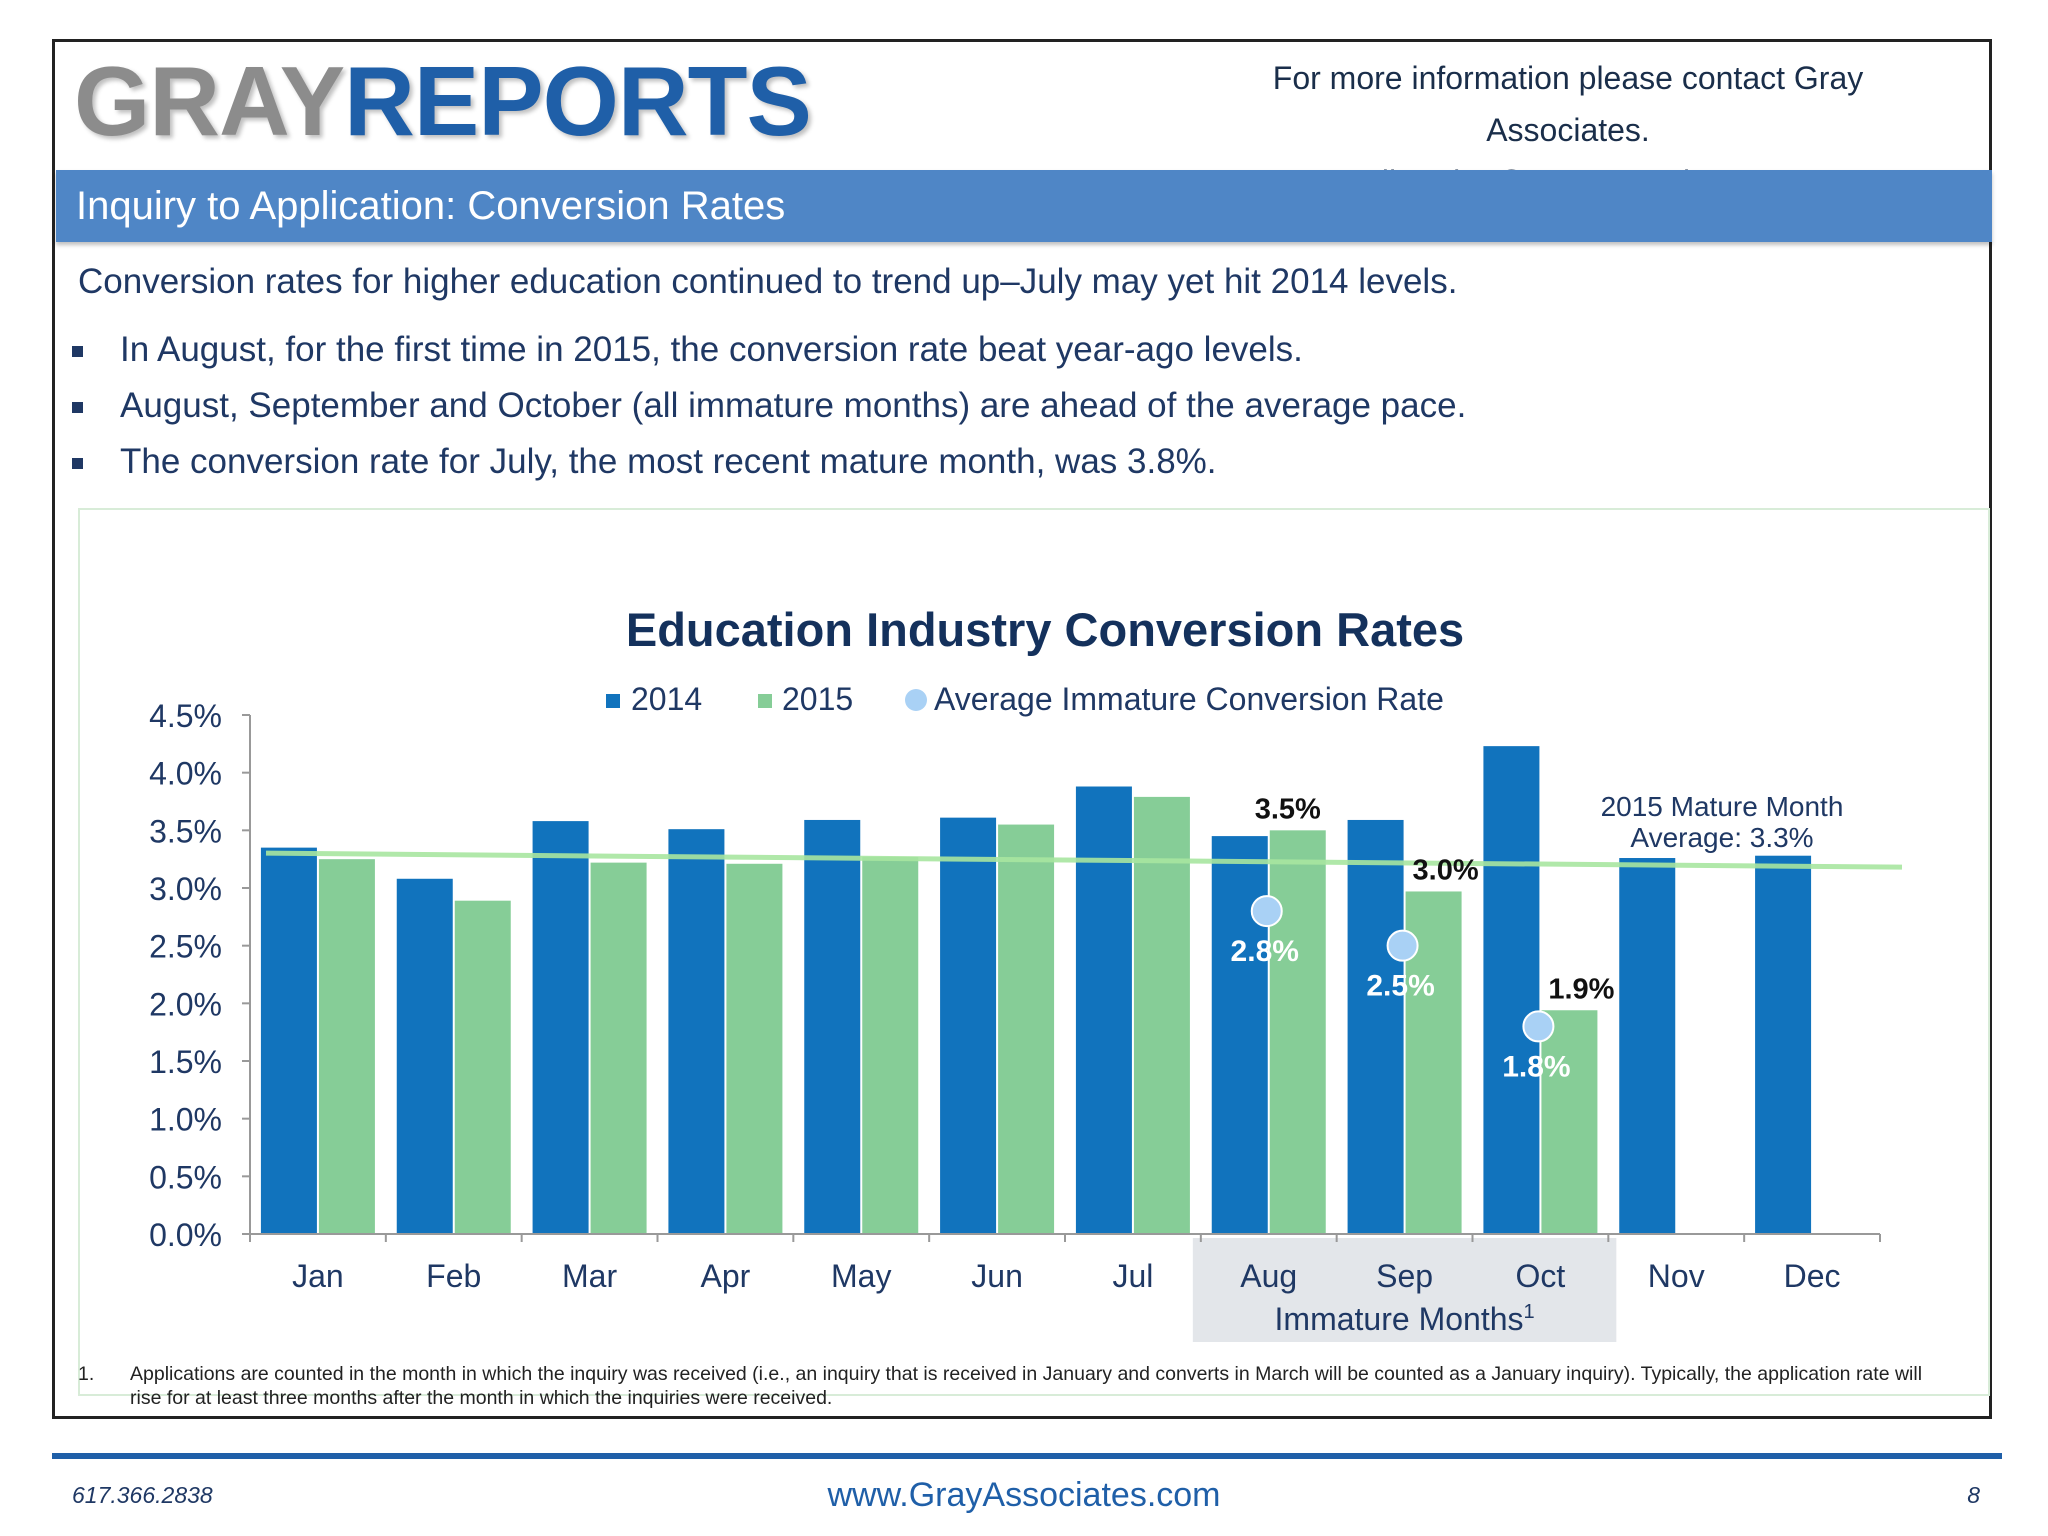 Image resolution: width=2048 pixels, height=1536 pixels. I want to click on bar-2014-Dec, so click(1783, 1044).